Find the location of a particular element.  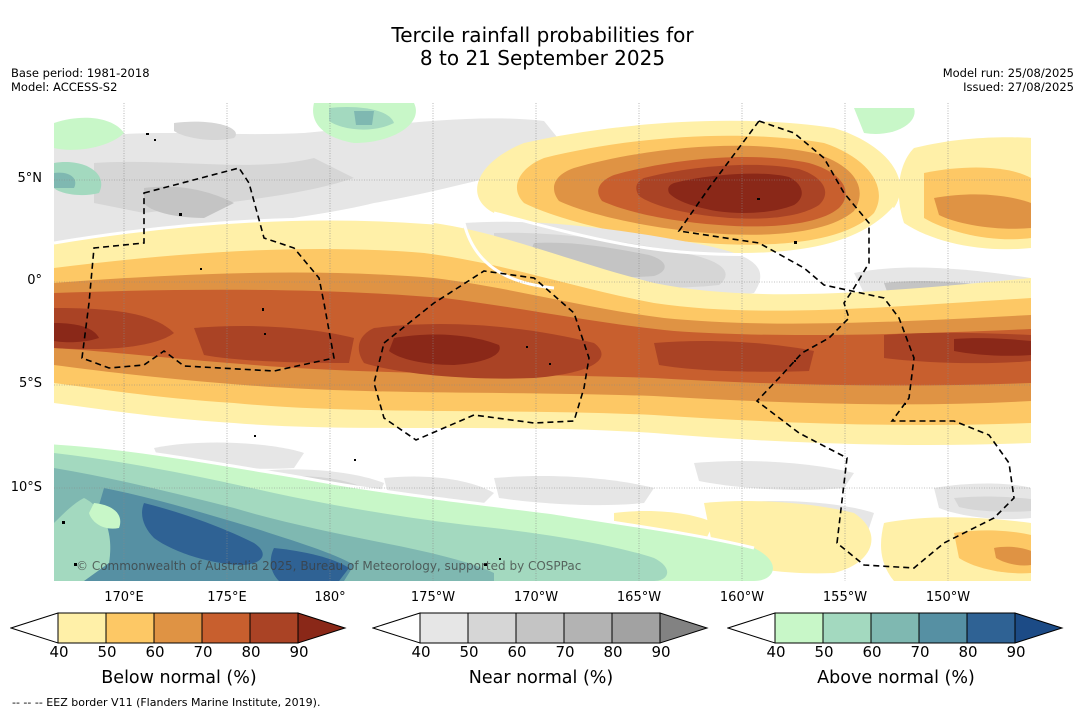

lon-label-180: 180° is located at coordinates (330, 597).